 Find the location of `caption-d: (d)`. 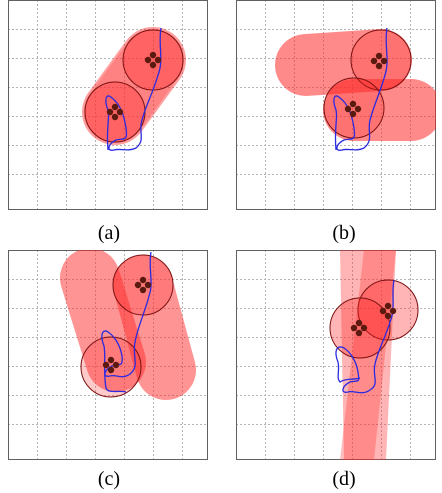

caption-d: (d) is located at coordinates (344, 479).